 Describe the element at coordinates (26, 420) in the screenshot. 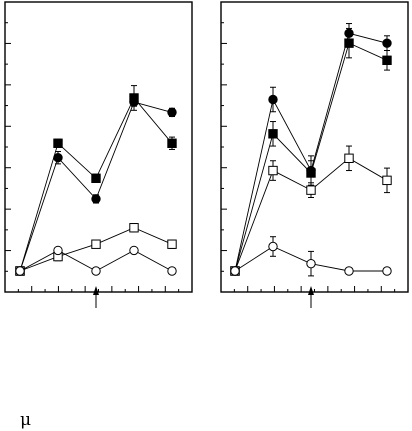

I see `mu-symbol: μ` at that location.